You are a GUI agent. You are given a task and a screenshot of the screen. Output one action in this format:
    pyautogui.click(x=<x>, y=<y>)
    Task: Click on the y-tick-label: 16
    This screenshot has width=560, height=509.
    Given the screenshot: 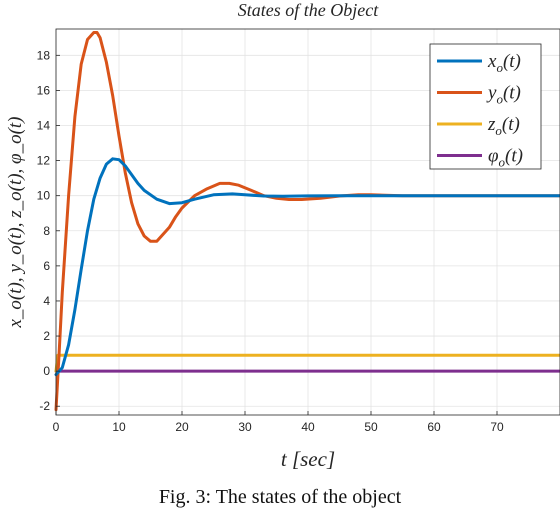 What is the action you would take?
    pyautogui.click(x=44, y=90)
    